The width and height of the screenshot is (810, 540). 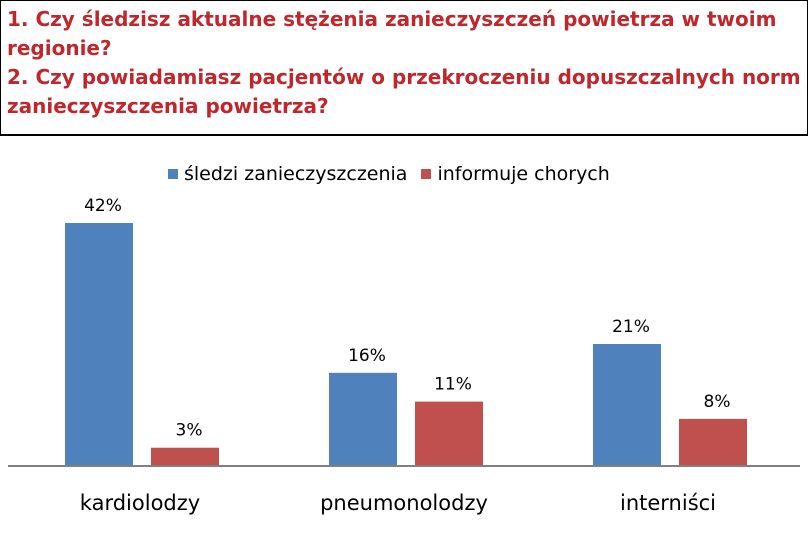 I want to click on x-tick-label-kardiolodzy: kardiolodzy, so click(x=140, y=503).